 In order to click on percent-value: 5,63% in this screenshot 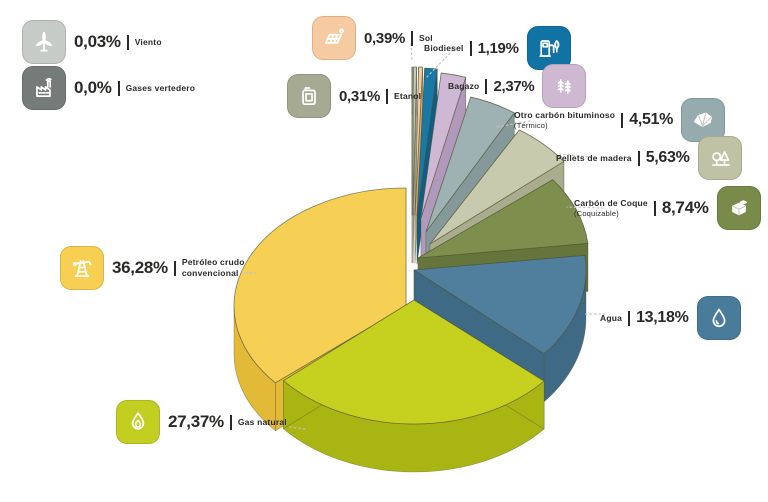, I will do `click(667, 157)`.